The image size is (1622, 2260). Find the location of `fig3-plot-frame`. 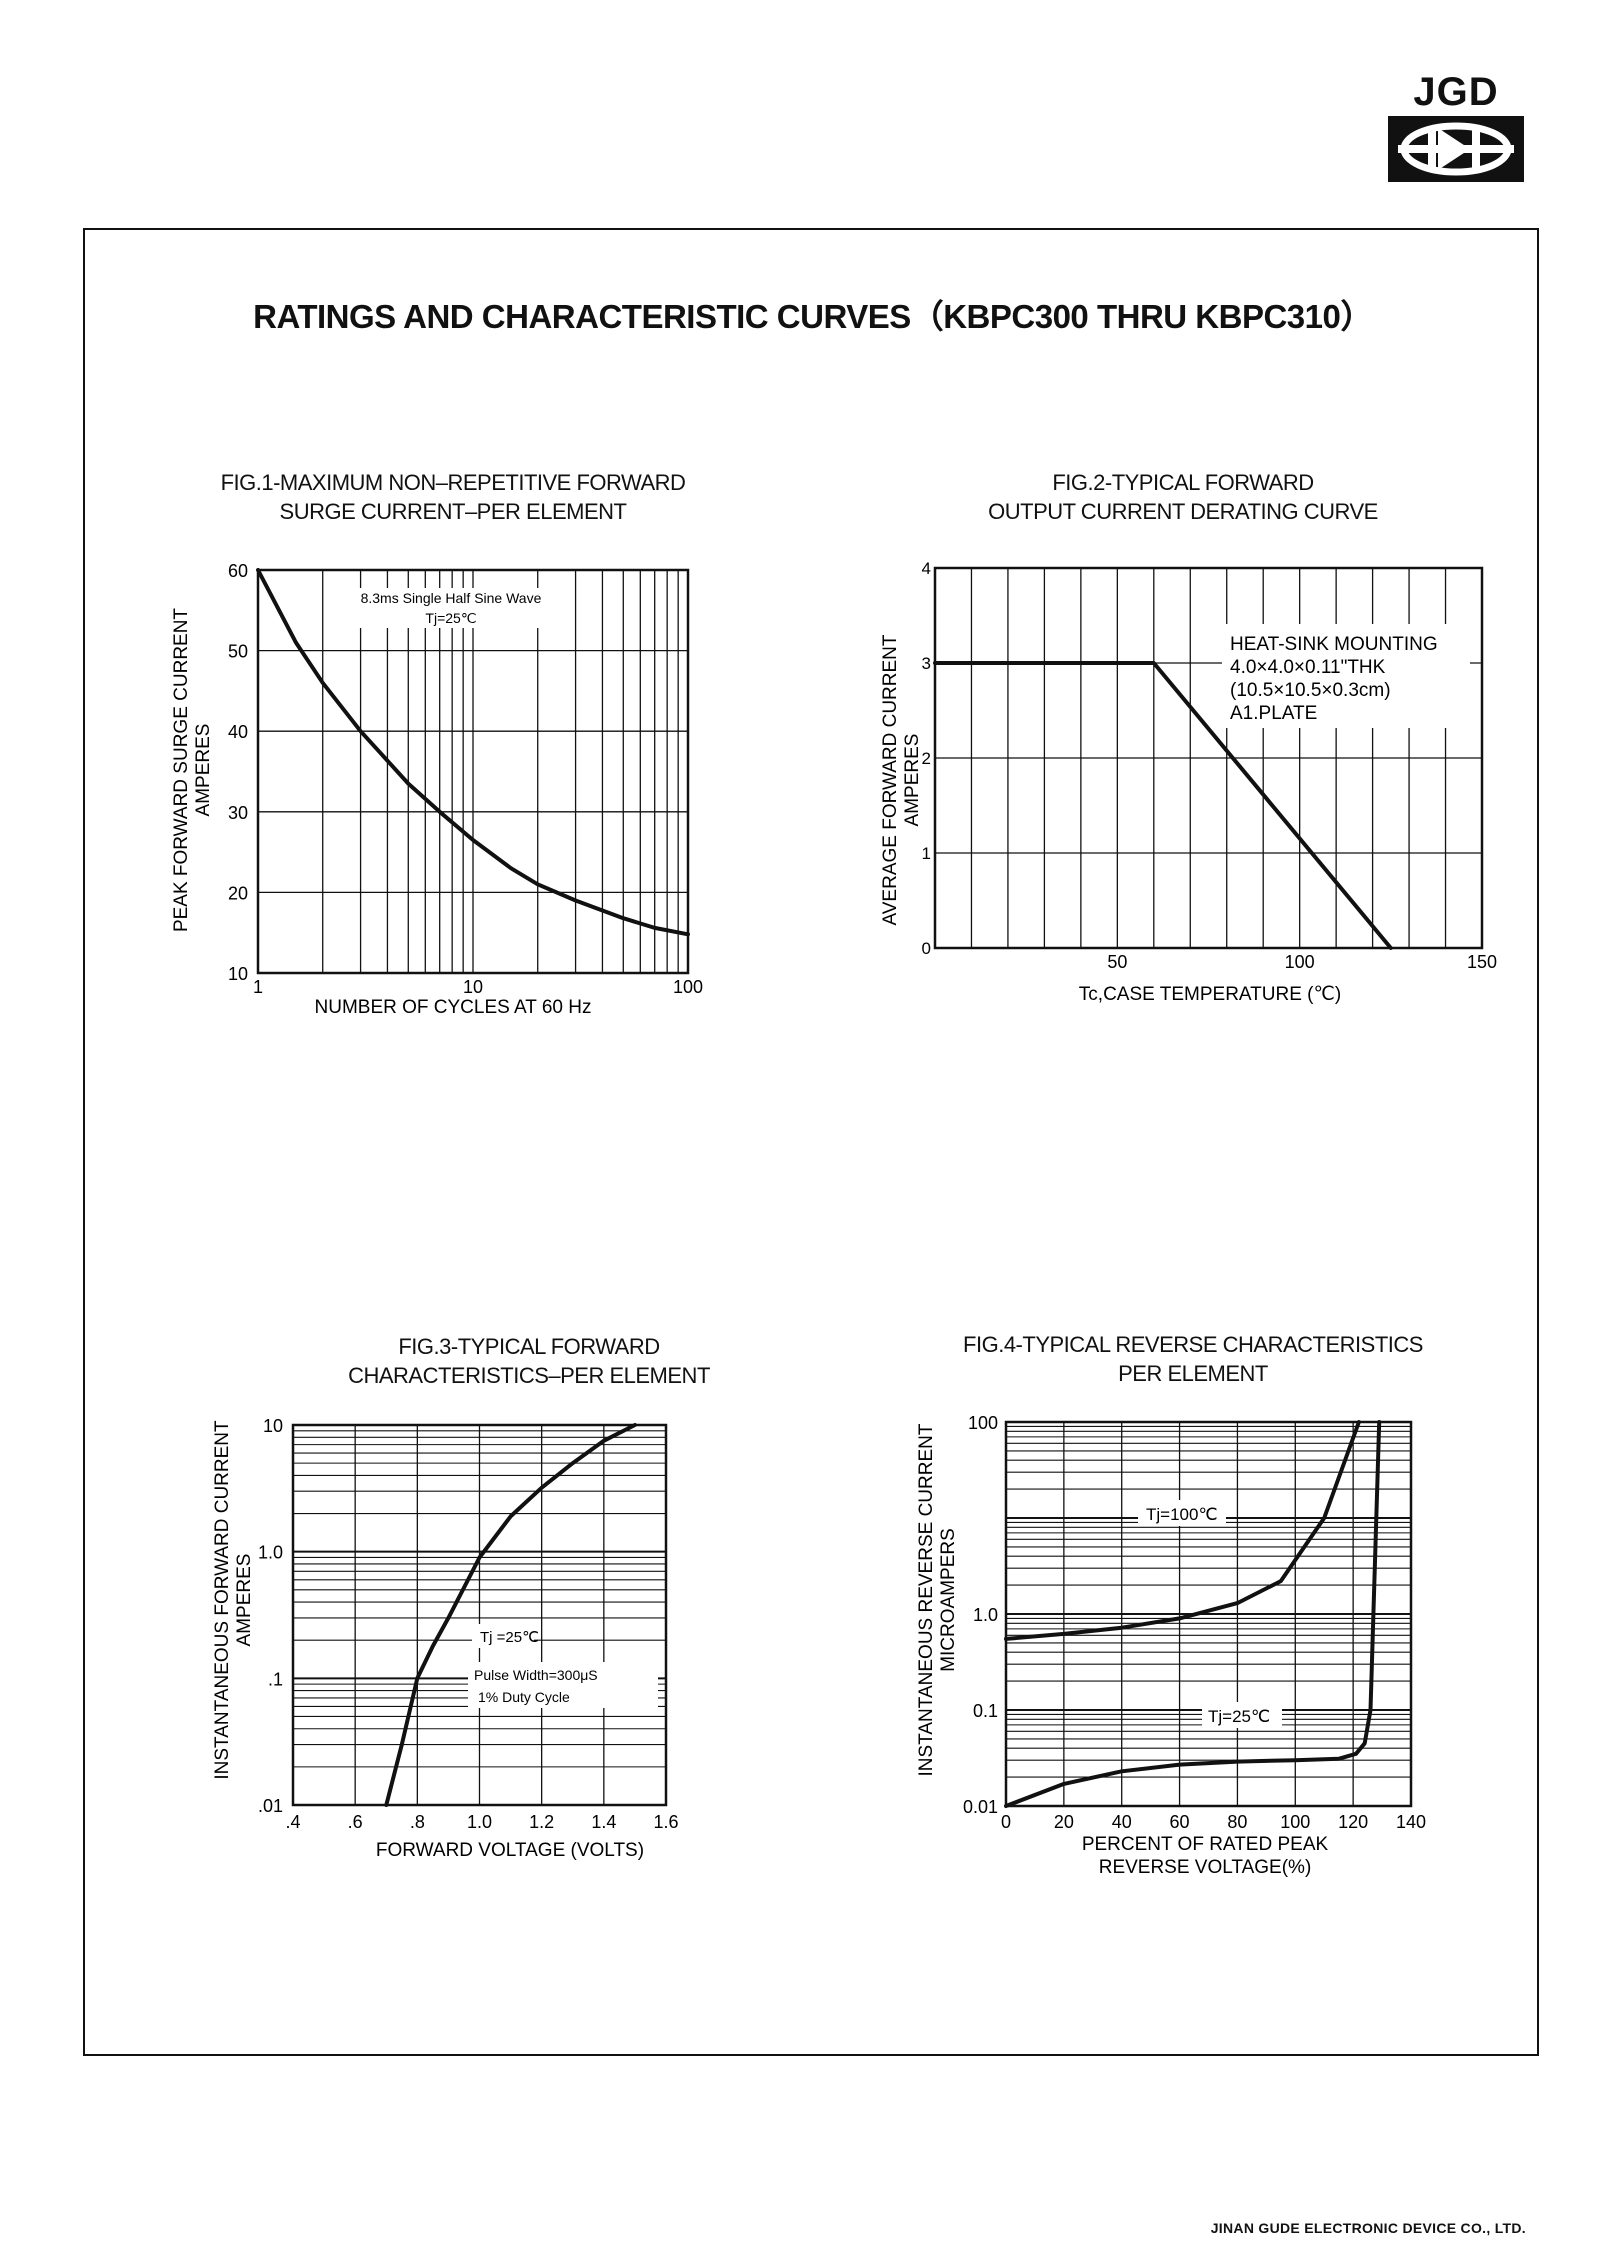

fig3-plot-frame is located at coordinates (479, 1615).